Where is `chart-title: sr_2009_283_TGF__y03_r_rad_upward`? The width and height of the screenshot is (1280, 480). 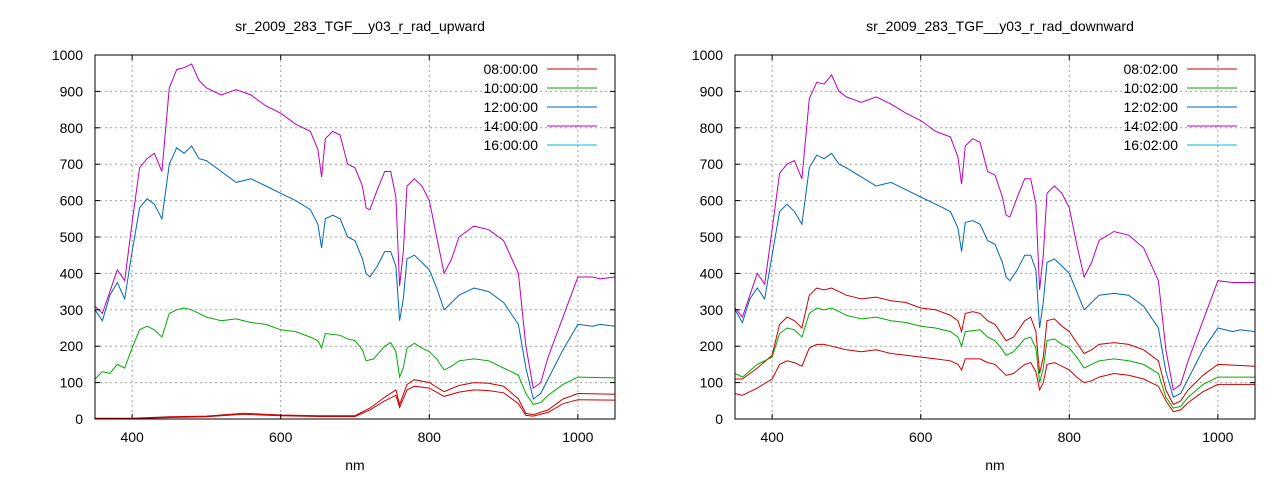
chart-title: sr_2009_283_TGF__y03_r_rad_upward is located at coordinates (360, 26).